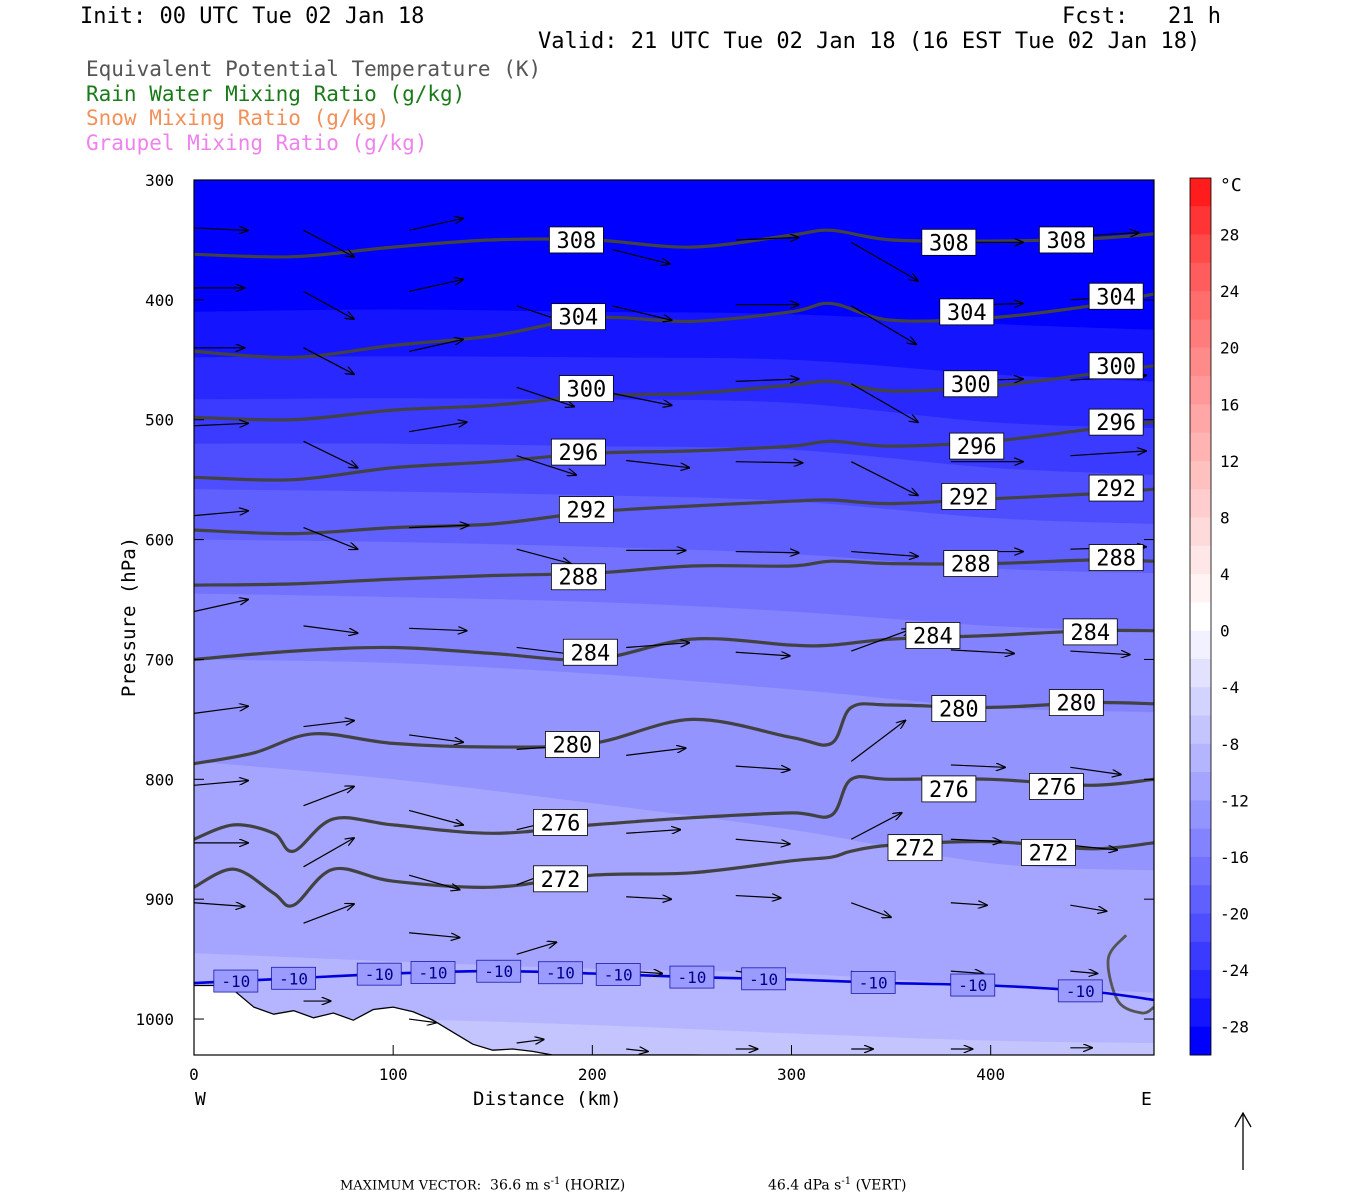 The image size is (1350, 1200). What do you see at coordinates (1234, 1027) in the screenshot?
I see `colorbar-label: -28` at bounding box center [1234, 1027].